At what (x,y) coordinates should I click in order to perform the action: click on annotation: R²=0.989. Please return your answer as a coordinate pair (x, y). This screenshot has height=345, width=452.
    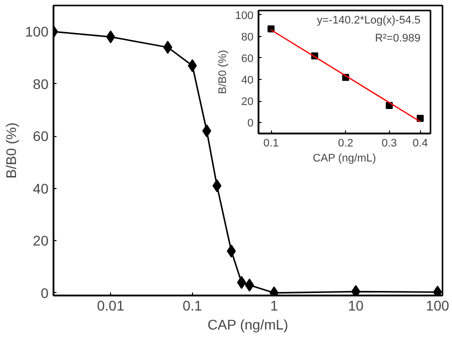
    Looking at the image, I should click on (397, 38).